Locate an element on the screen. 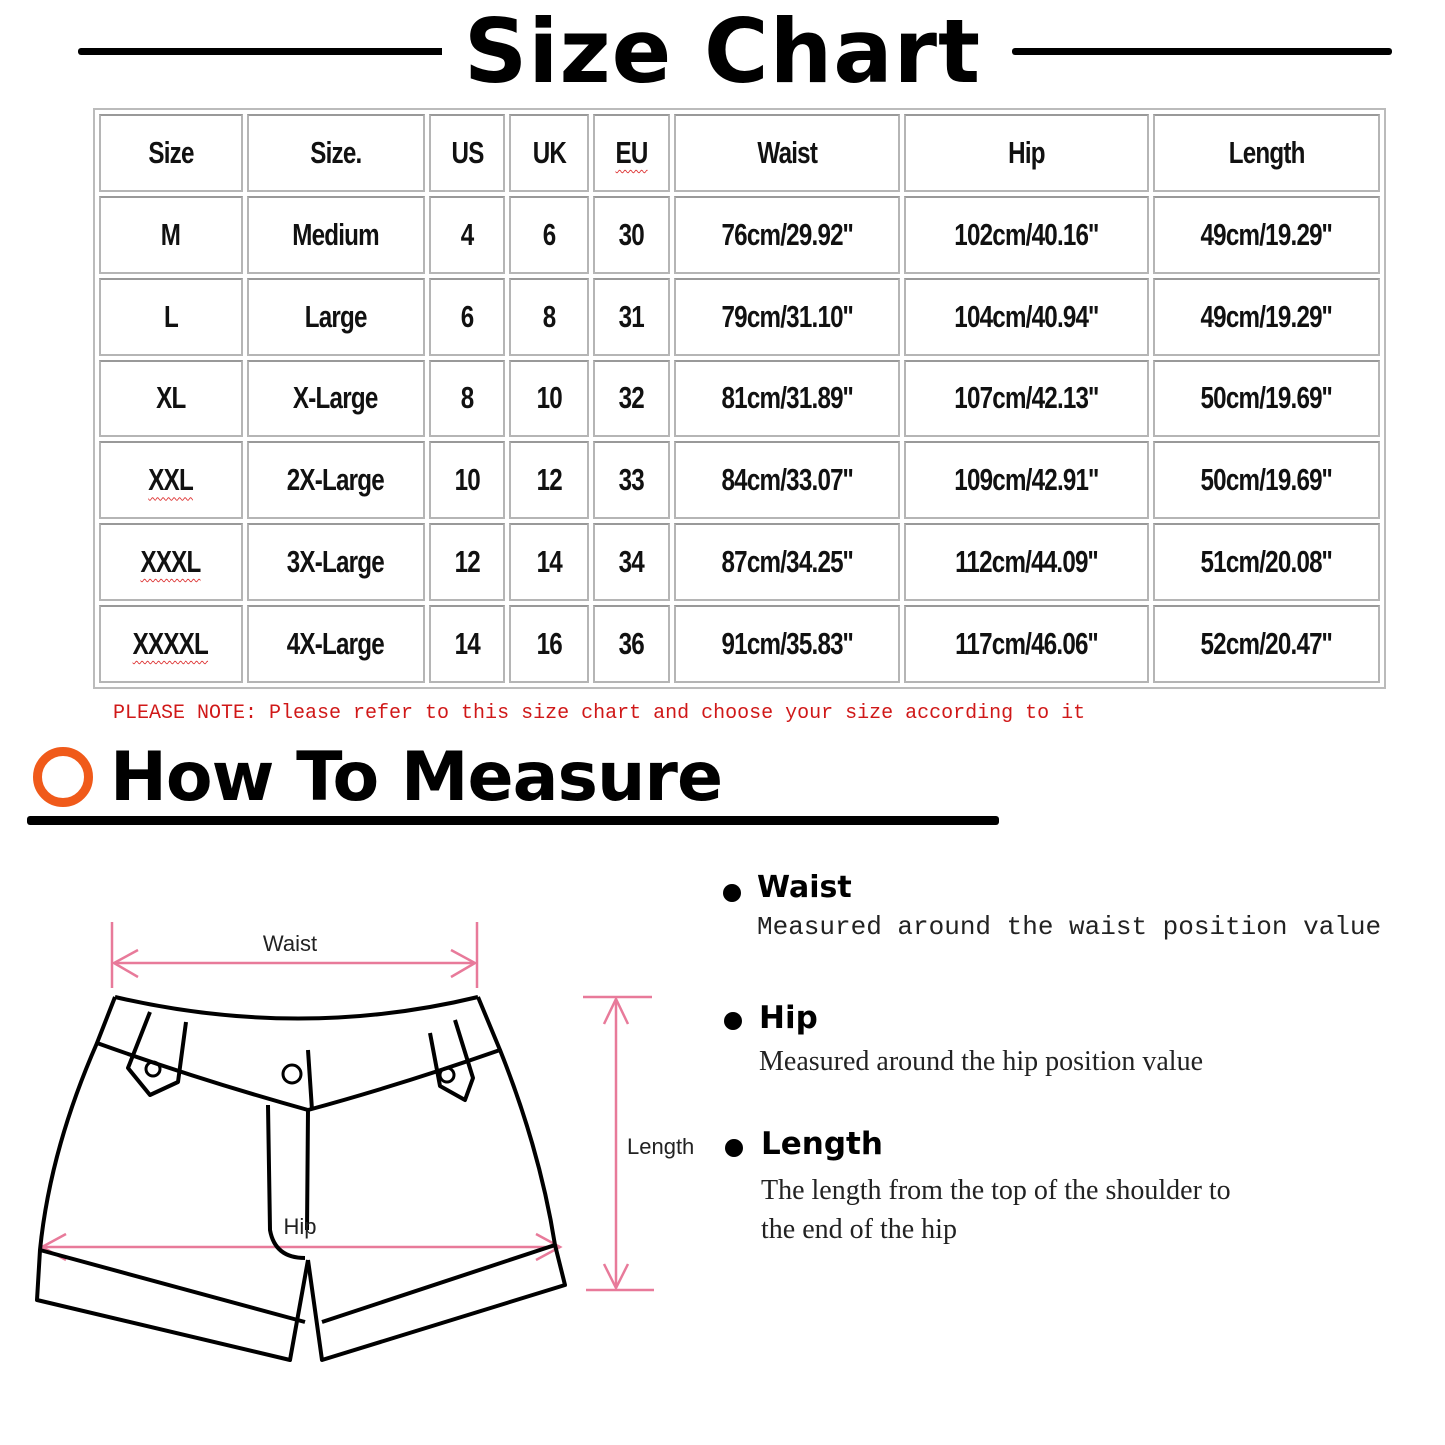  hip-description: Measured around the hip position value is located at coordinates (981, 1061).